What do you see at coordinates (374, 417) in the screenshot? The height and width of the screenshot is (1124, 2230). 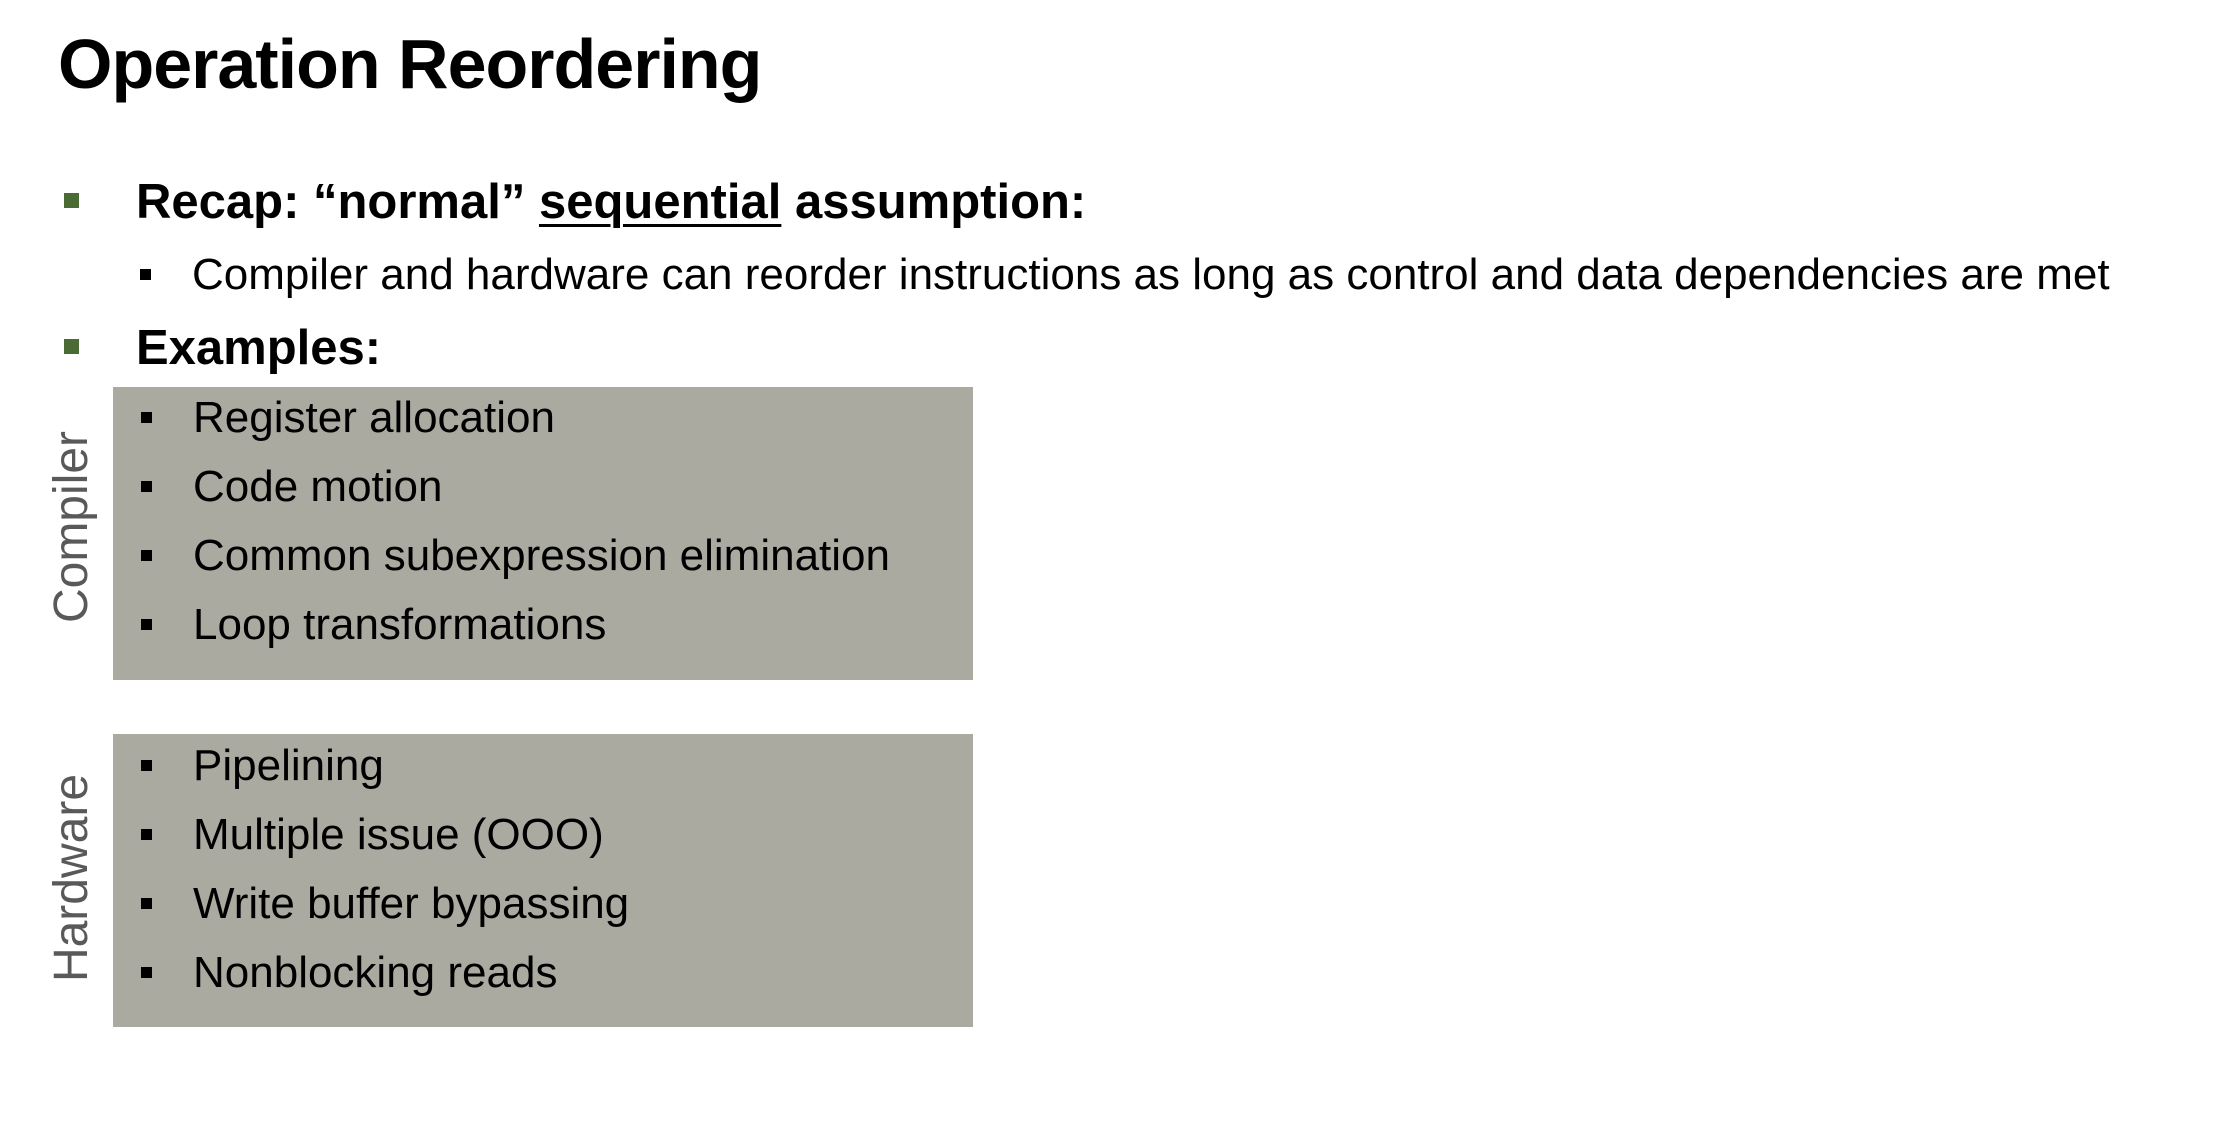 I see `list-item-label: Register allocation` at bounding box center [374, 417].